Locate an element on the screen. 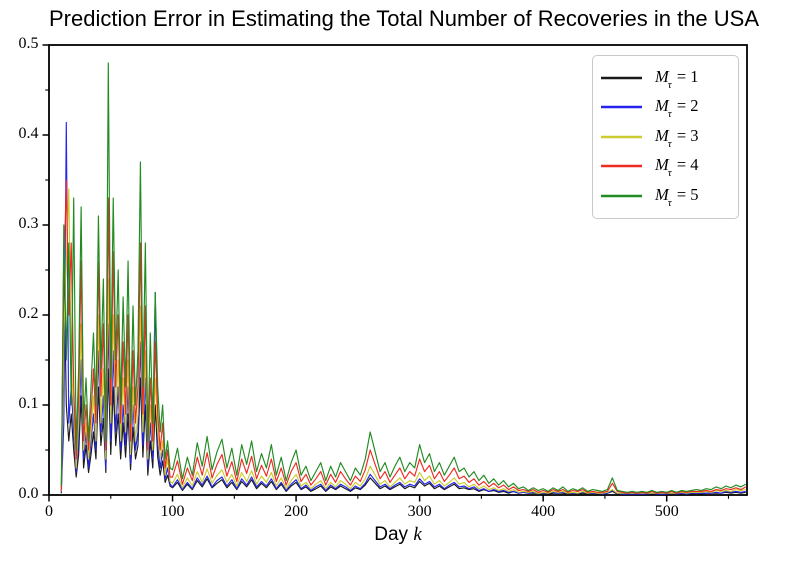  legend-item: Mτ = 1 is located at coordinates (664, 78).